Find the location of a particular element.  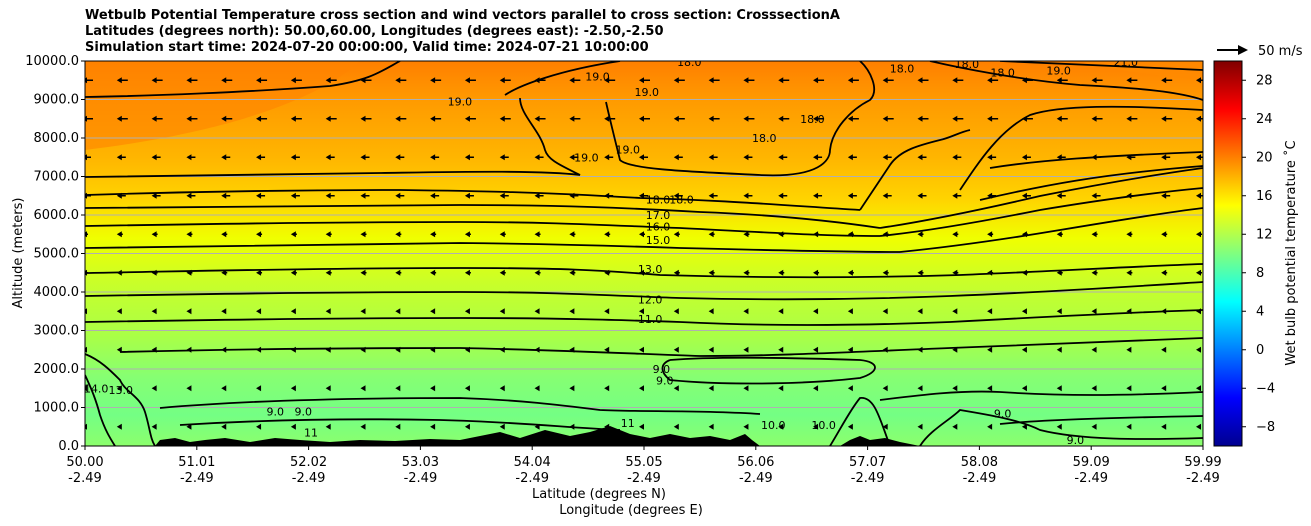

x-tick-label-latitude: 59.99 is located at coordinates (1202, 462).